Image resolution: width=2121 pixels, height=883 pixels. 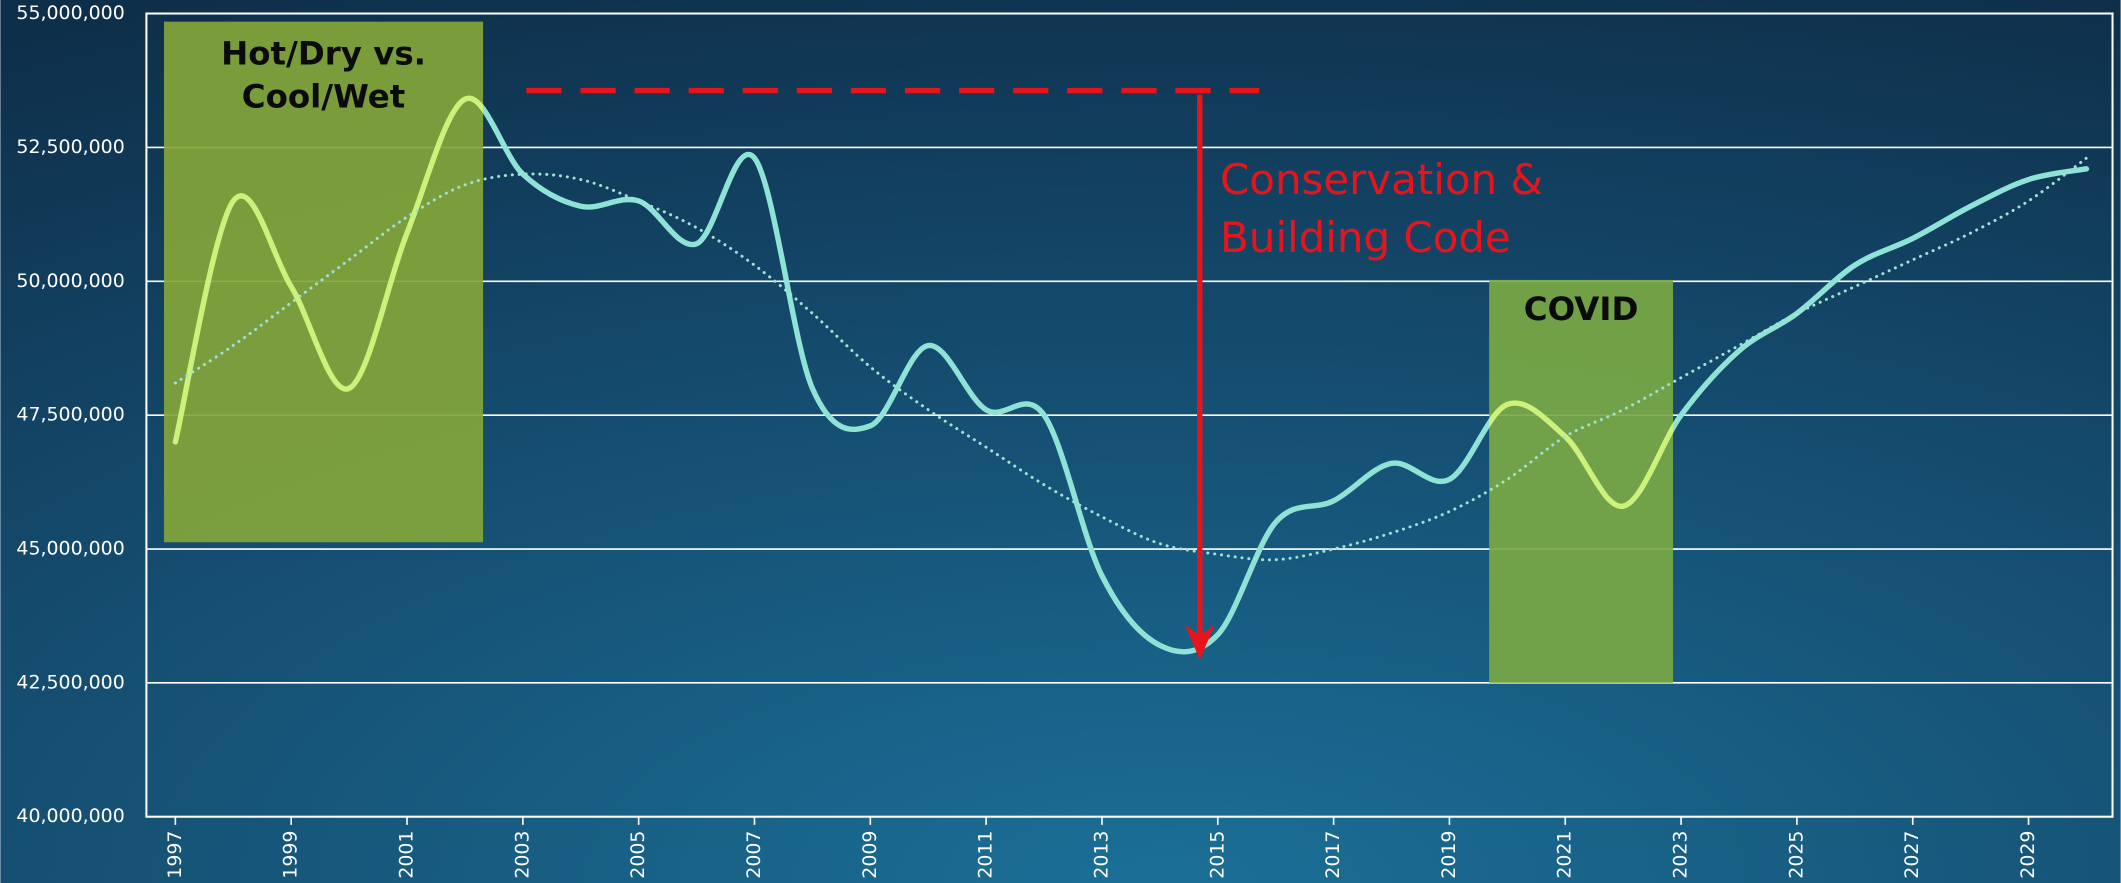 What do you see at coordinates (870, 855) in the screenshot?
I see `x-tick-label: 2009` at bounding box center [870, 855].